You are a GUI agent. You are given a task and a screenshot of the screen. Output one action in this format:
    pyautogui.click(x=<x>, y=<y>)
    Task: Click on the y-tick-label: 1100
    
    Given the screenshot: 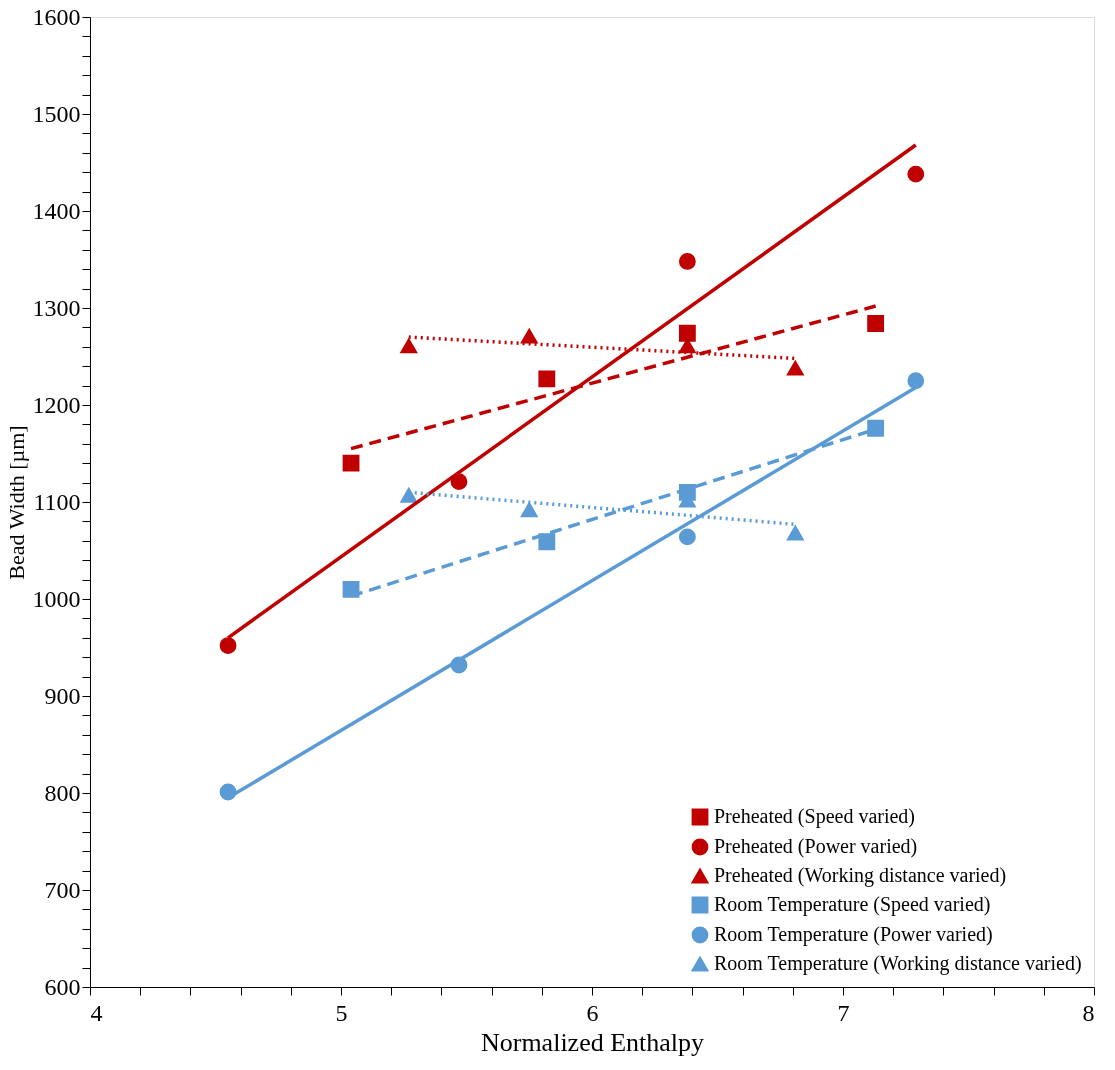 What is the action you would take?
    pyautogui.click(x=57, y=501)
    